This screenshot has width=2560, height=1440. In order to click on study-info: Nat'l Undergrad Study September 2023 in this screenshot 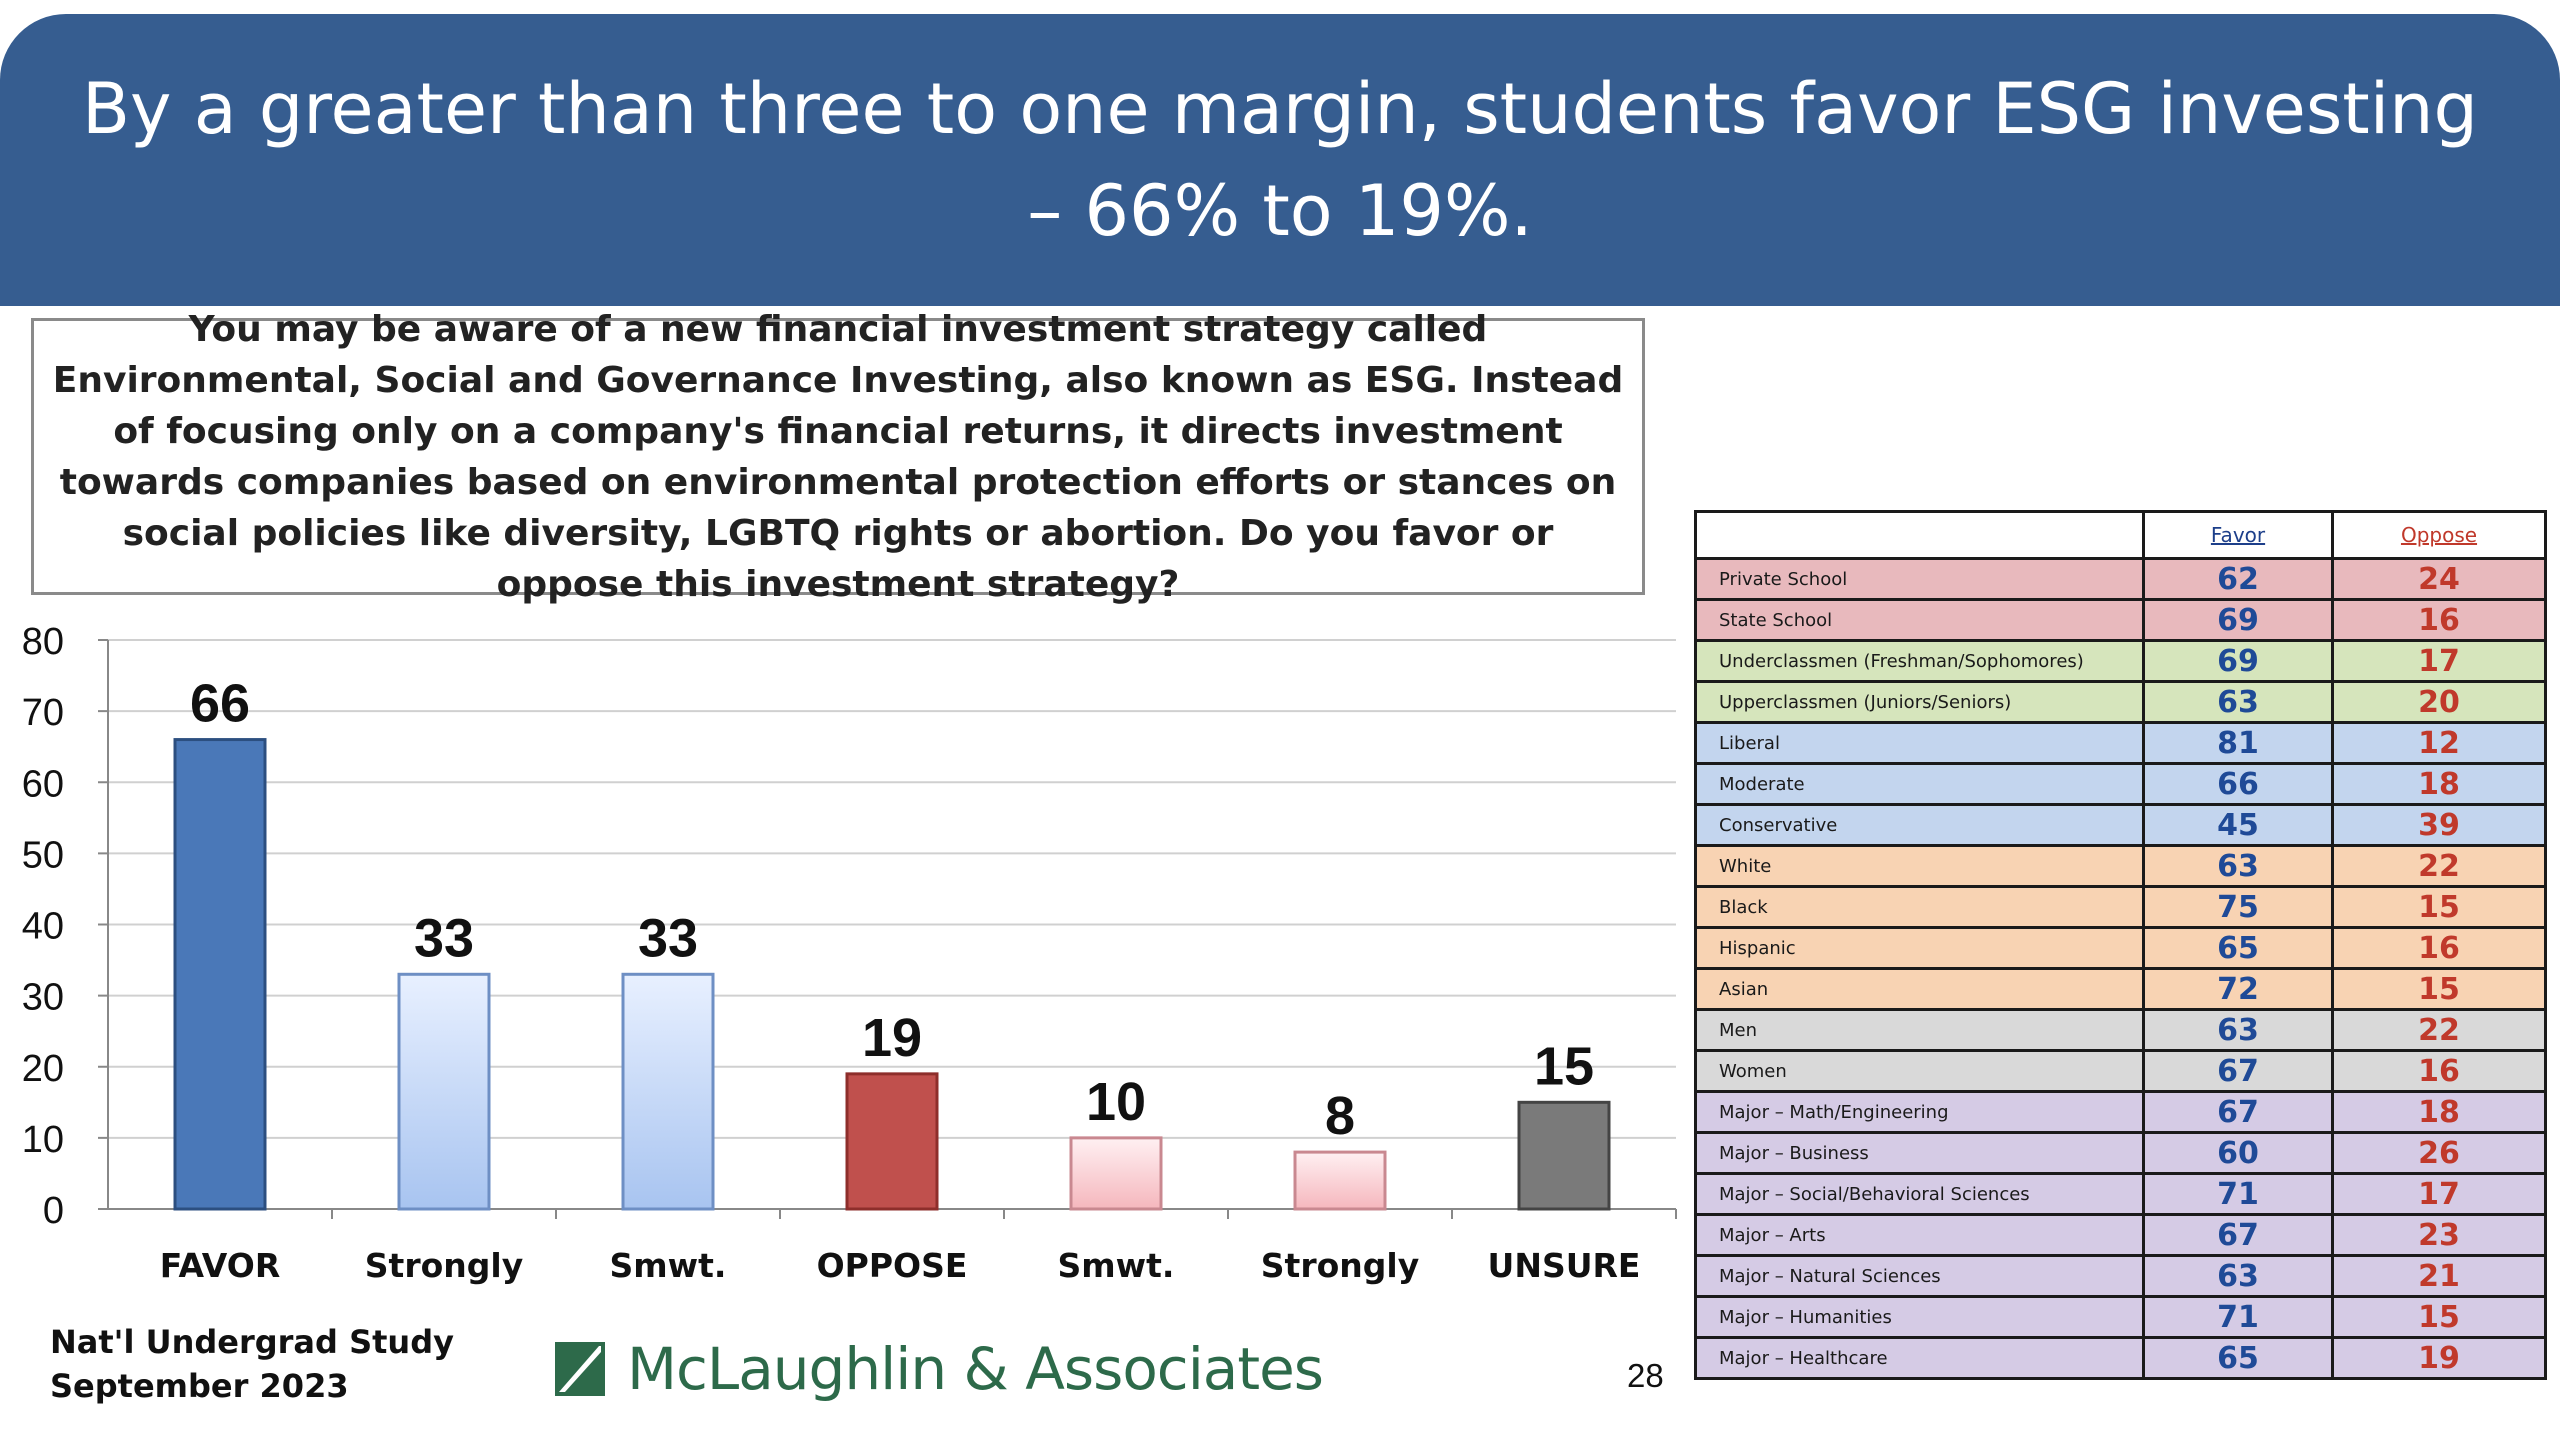, I will do `click(252, 1364)`.